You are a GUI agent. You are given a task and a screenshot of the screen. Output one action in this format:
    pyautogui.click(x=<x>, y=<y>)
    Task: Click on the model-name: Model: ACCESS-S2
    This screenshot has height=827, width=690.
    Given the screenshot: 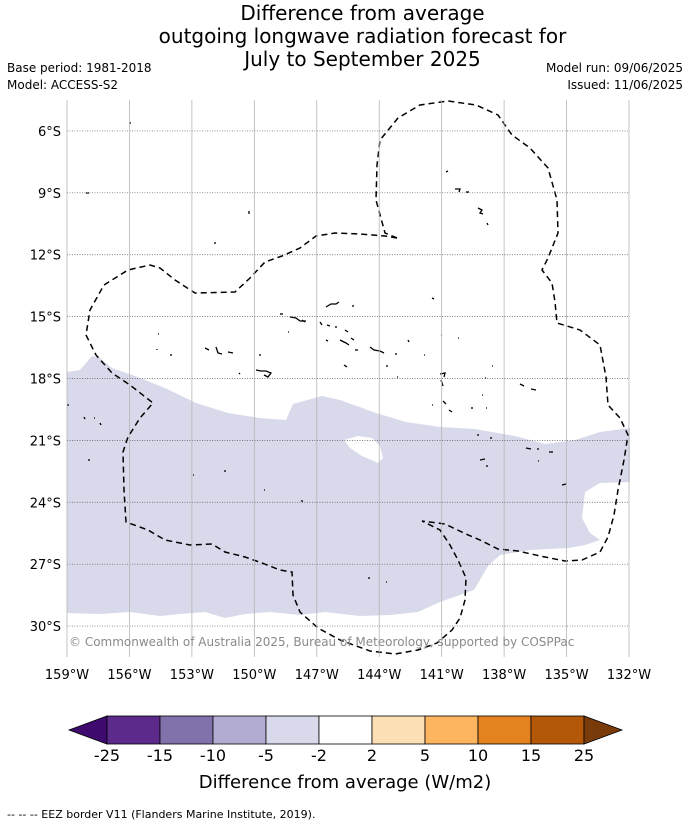 What is the action you would take?
    pyautogui.click(x=63, y=85)
    